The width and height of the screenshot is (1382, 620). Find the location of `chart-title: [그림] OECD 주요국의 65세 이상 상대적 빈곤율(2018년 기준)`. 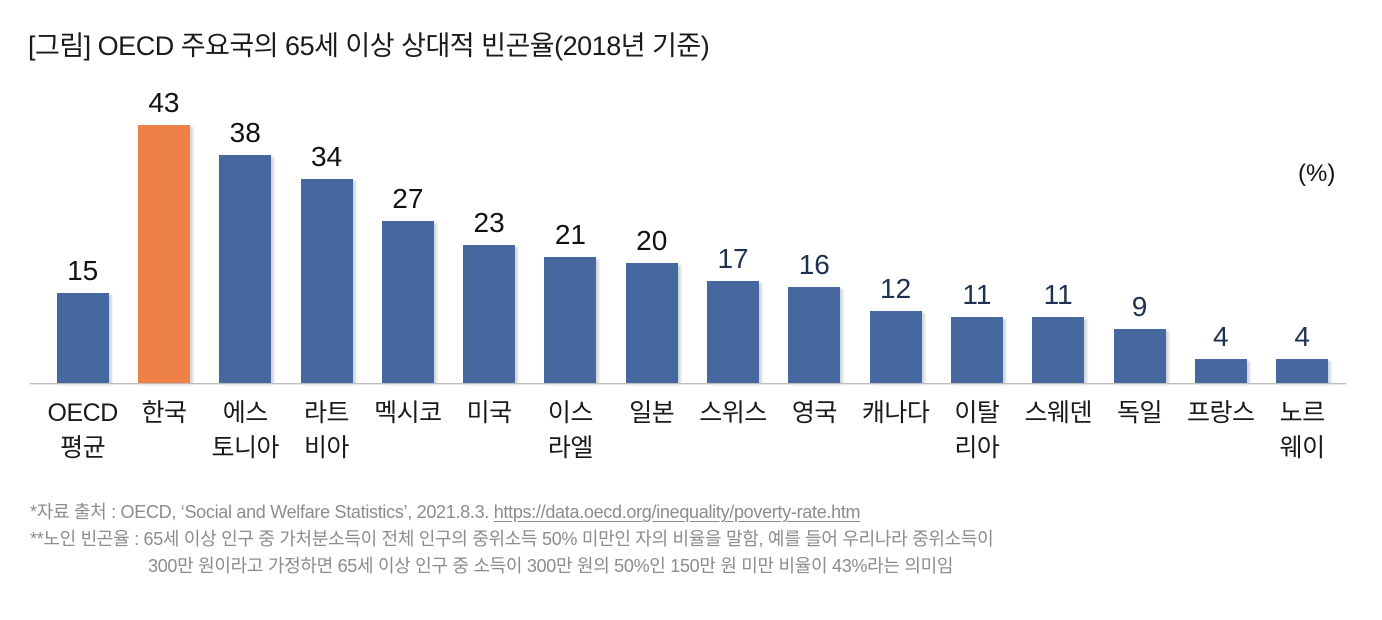

chart-title: [그림] OECD 주요국의 65세 이상 상대적 빈곤율(2018년 기준) is located at coordinates (369, 46).